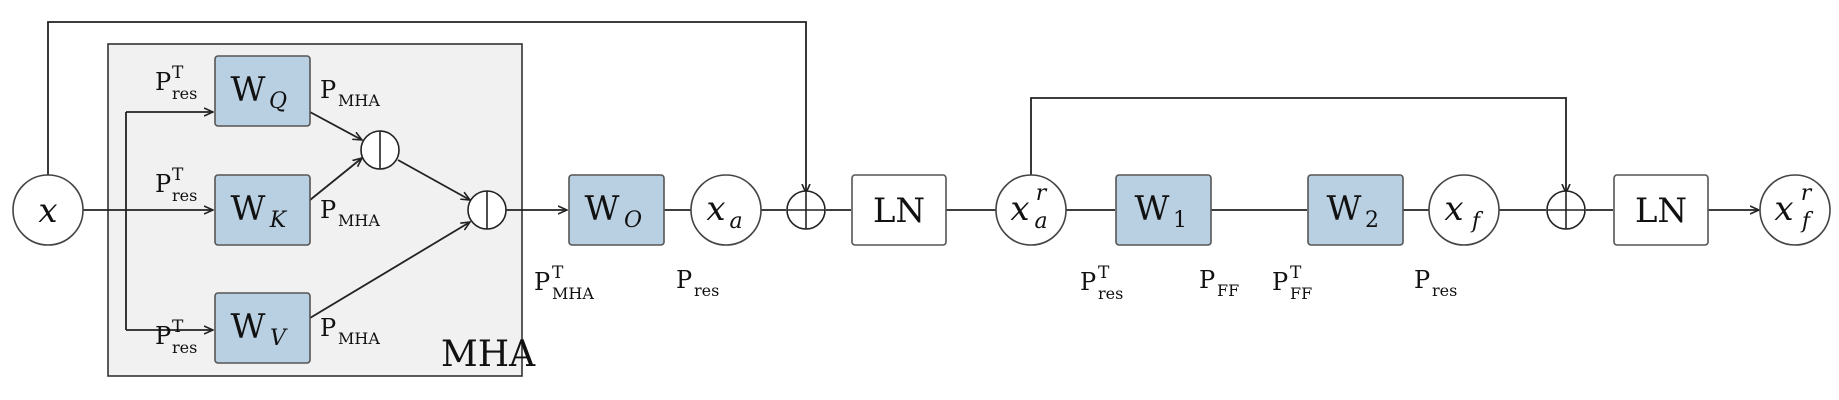 The width and height of the screenshot is (1839, 400). I want to click on svg-text: 2, so click(1372, 220).